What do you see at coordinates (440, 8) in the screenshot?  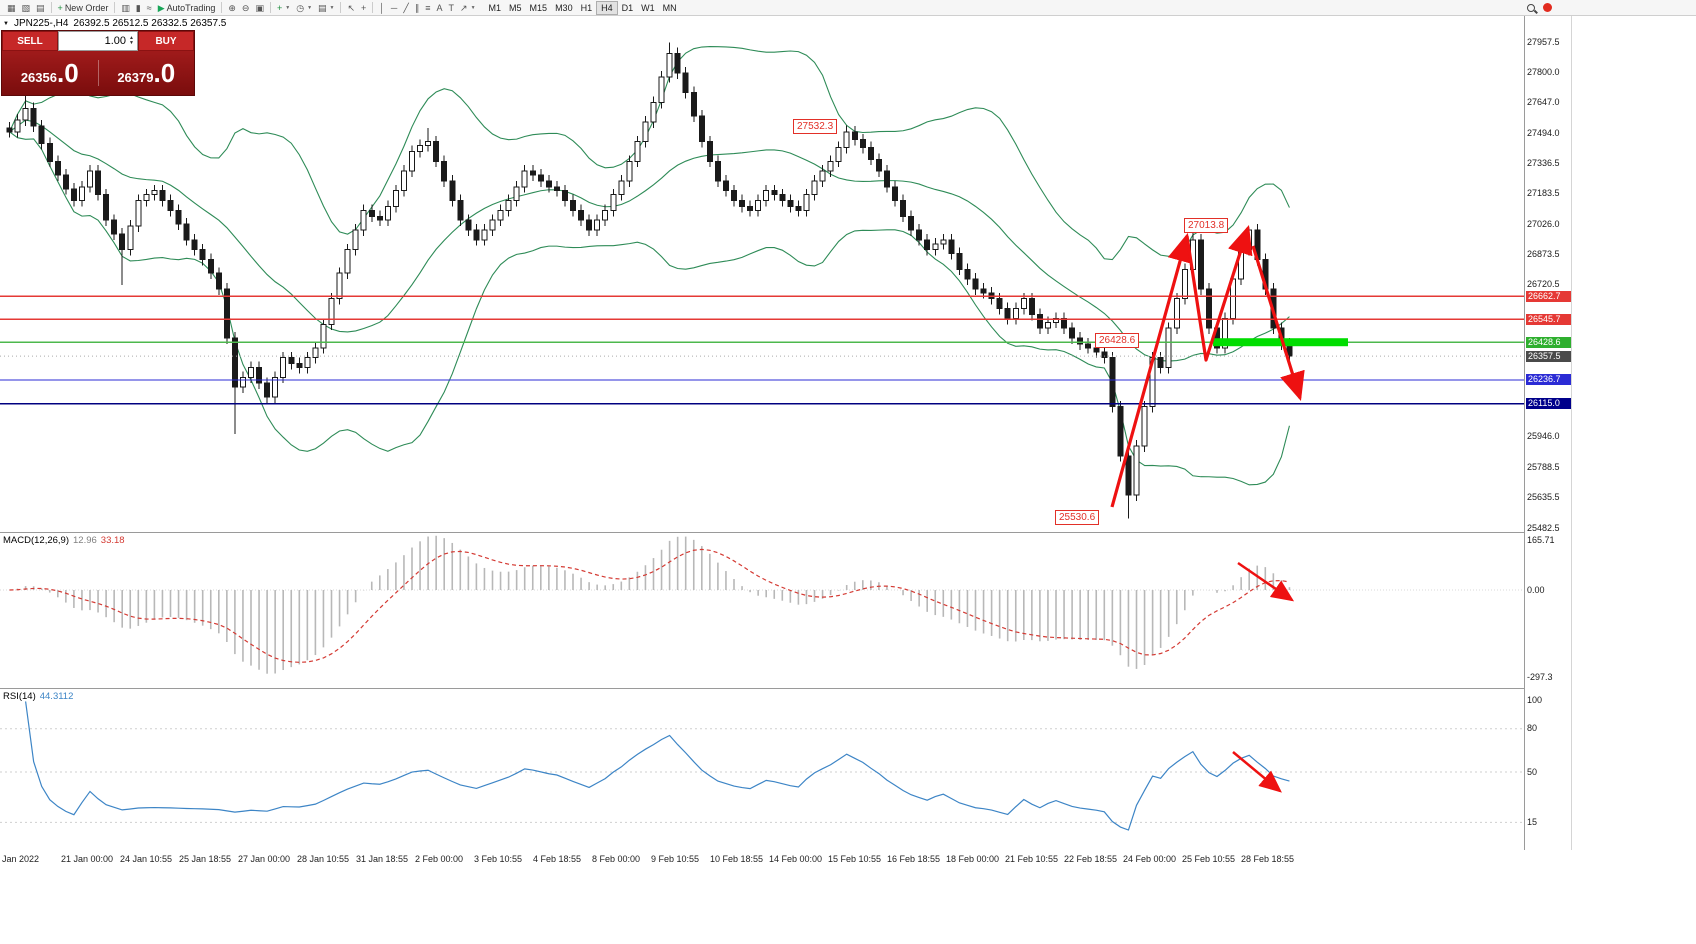 I see `text-icon: A` at bounding box center [440, 8].